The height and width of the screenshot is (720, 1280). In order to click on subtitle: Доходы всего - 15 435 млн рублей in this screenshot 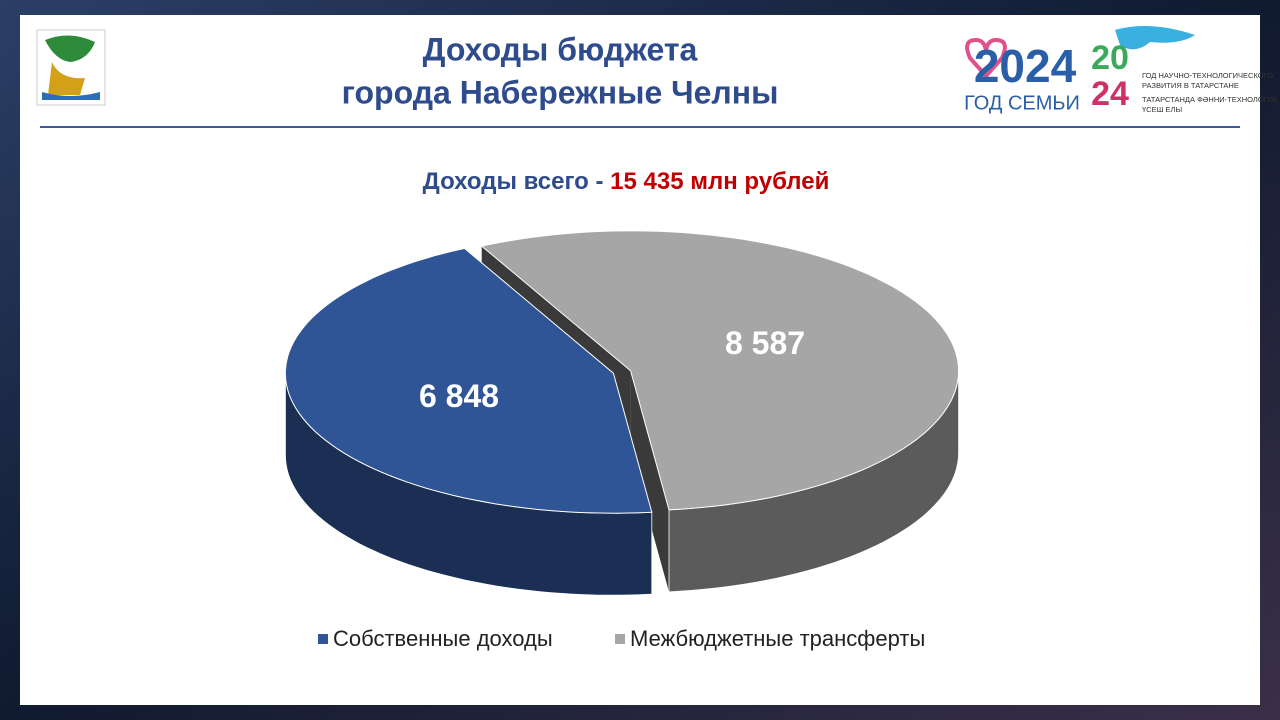, I will do `click(626, 181)`.